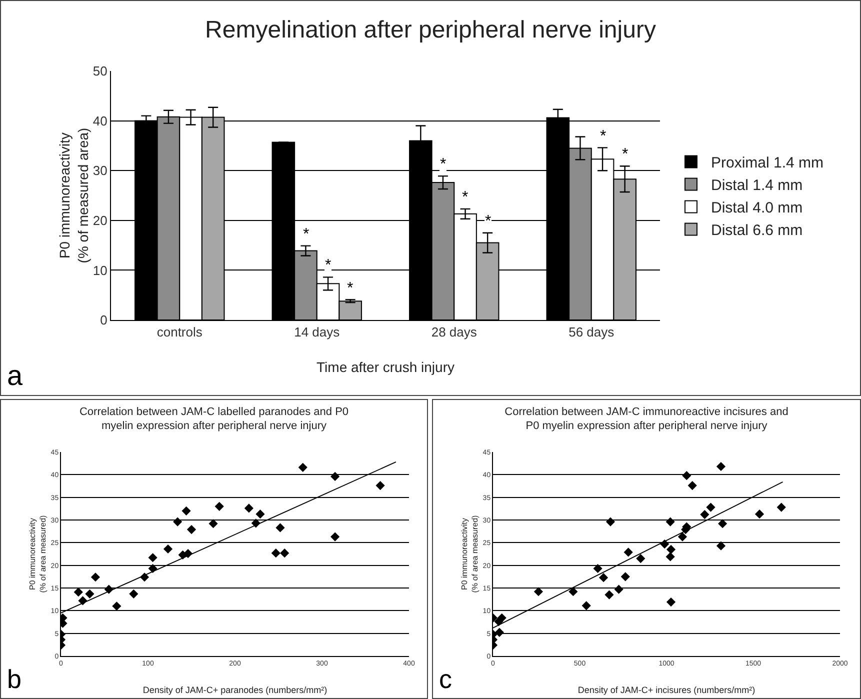  What do you see at coordinates (317, 332) in the screenshot?
I see `x-tick-label: 14 days` at bounding box center [317, 332].